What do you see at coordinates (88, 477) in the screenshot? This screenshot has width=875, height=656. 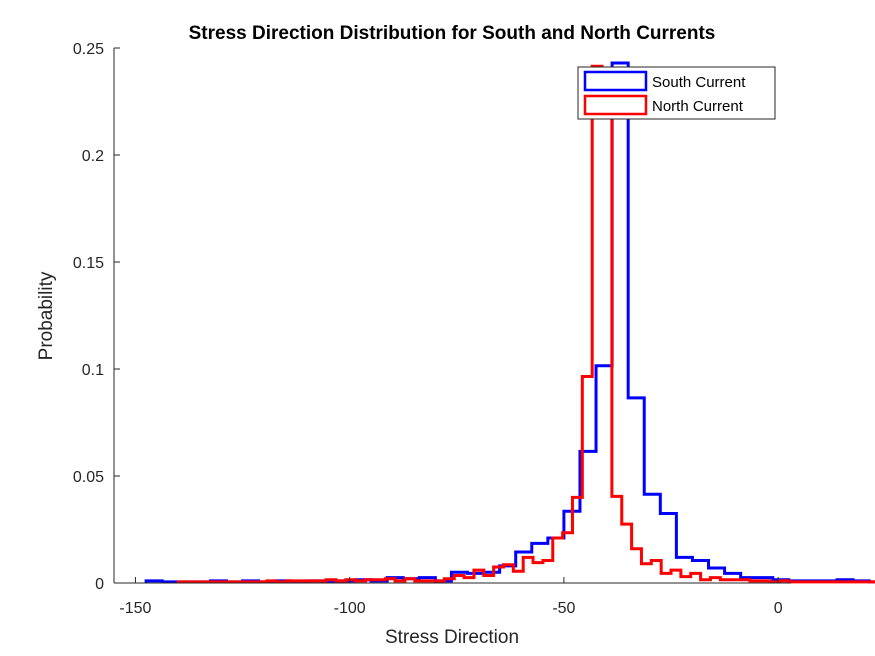 I see `y-tick-label: 0.05` at bounding box center [88, 477].